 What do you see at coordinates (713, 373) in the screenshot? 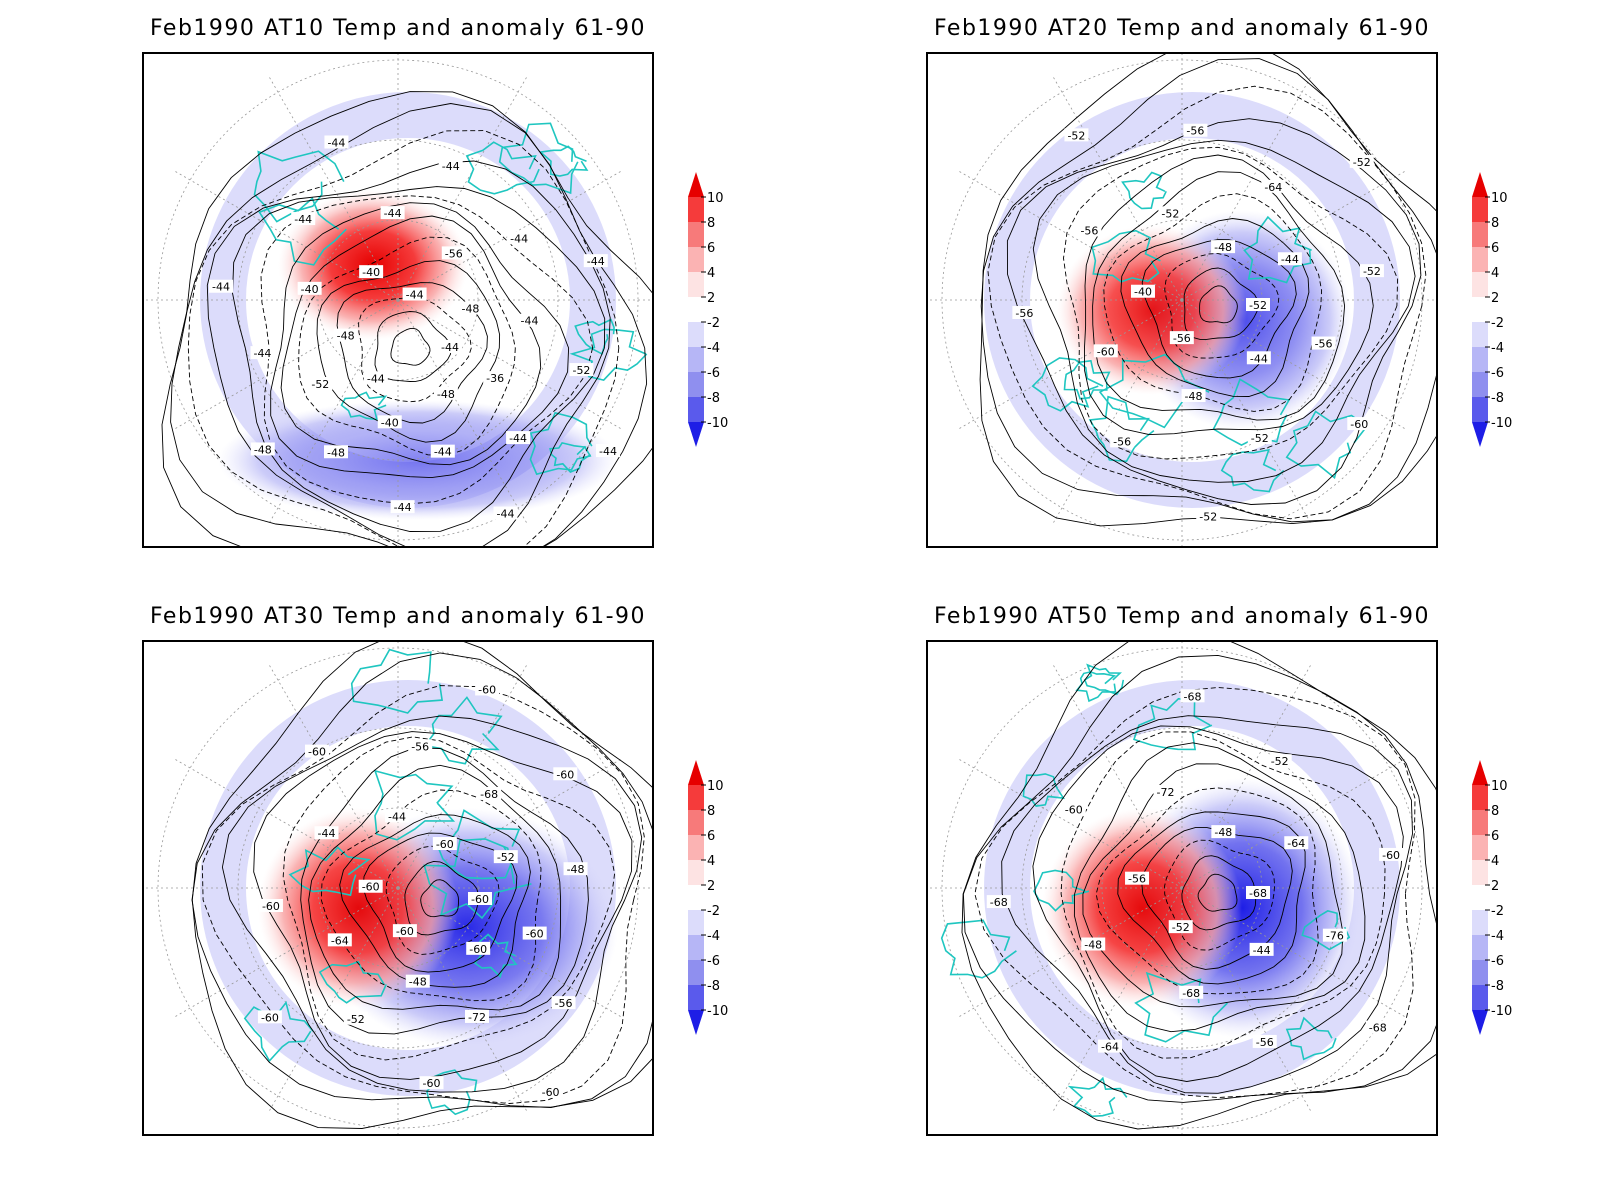
I see `colorbar-label: -6` at bounding box center [713, 373].